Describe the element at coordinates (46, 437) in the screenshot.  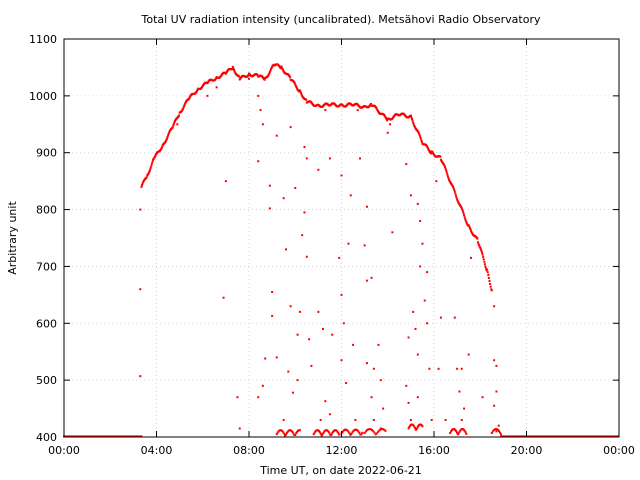
I see `y-tick-label: 400` at that location.